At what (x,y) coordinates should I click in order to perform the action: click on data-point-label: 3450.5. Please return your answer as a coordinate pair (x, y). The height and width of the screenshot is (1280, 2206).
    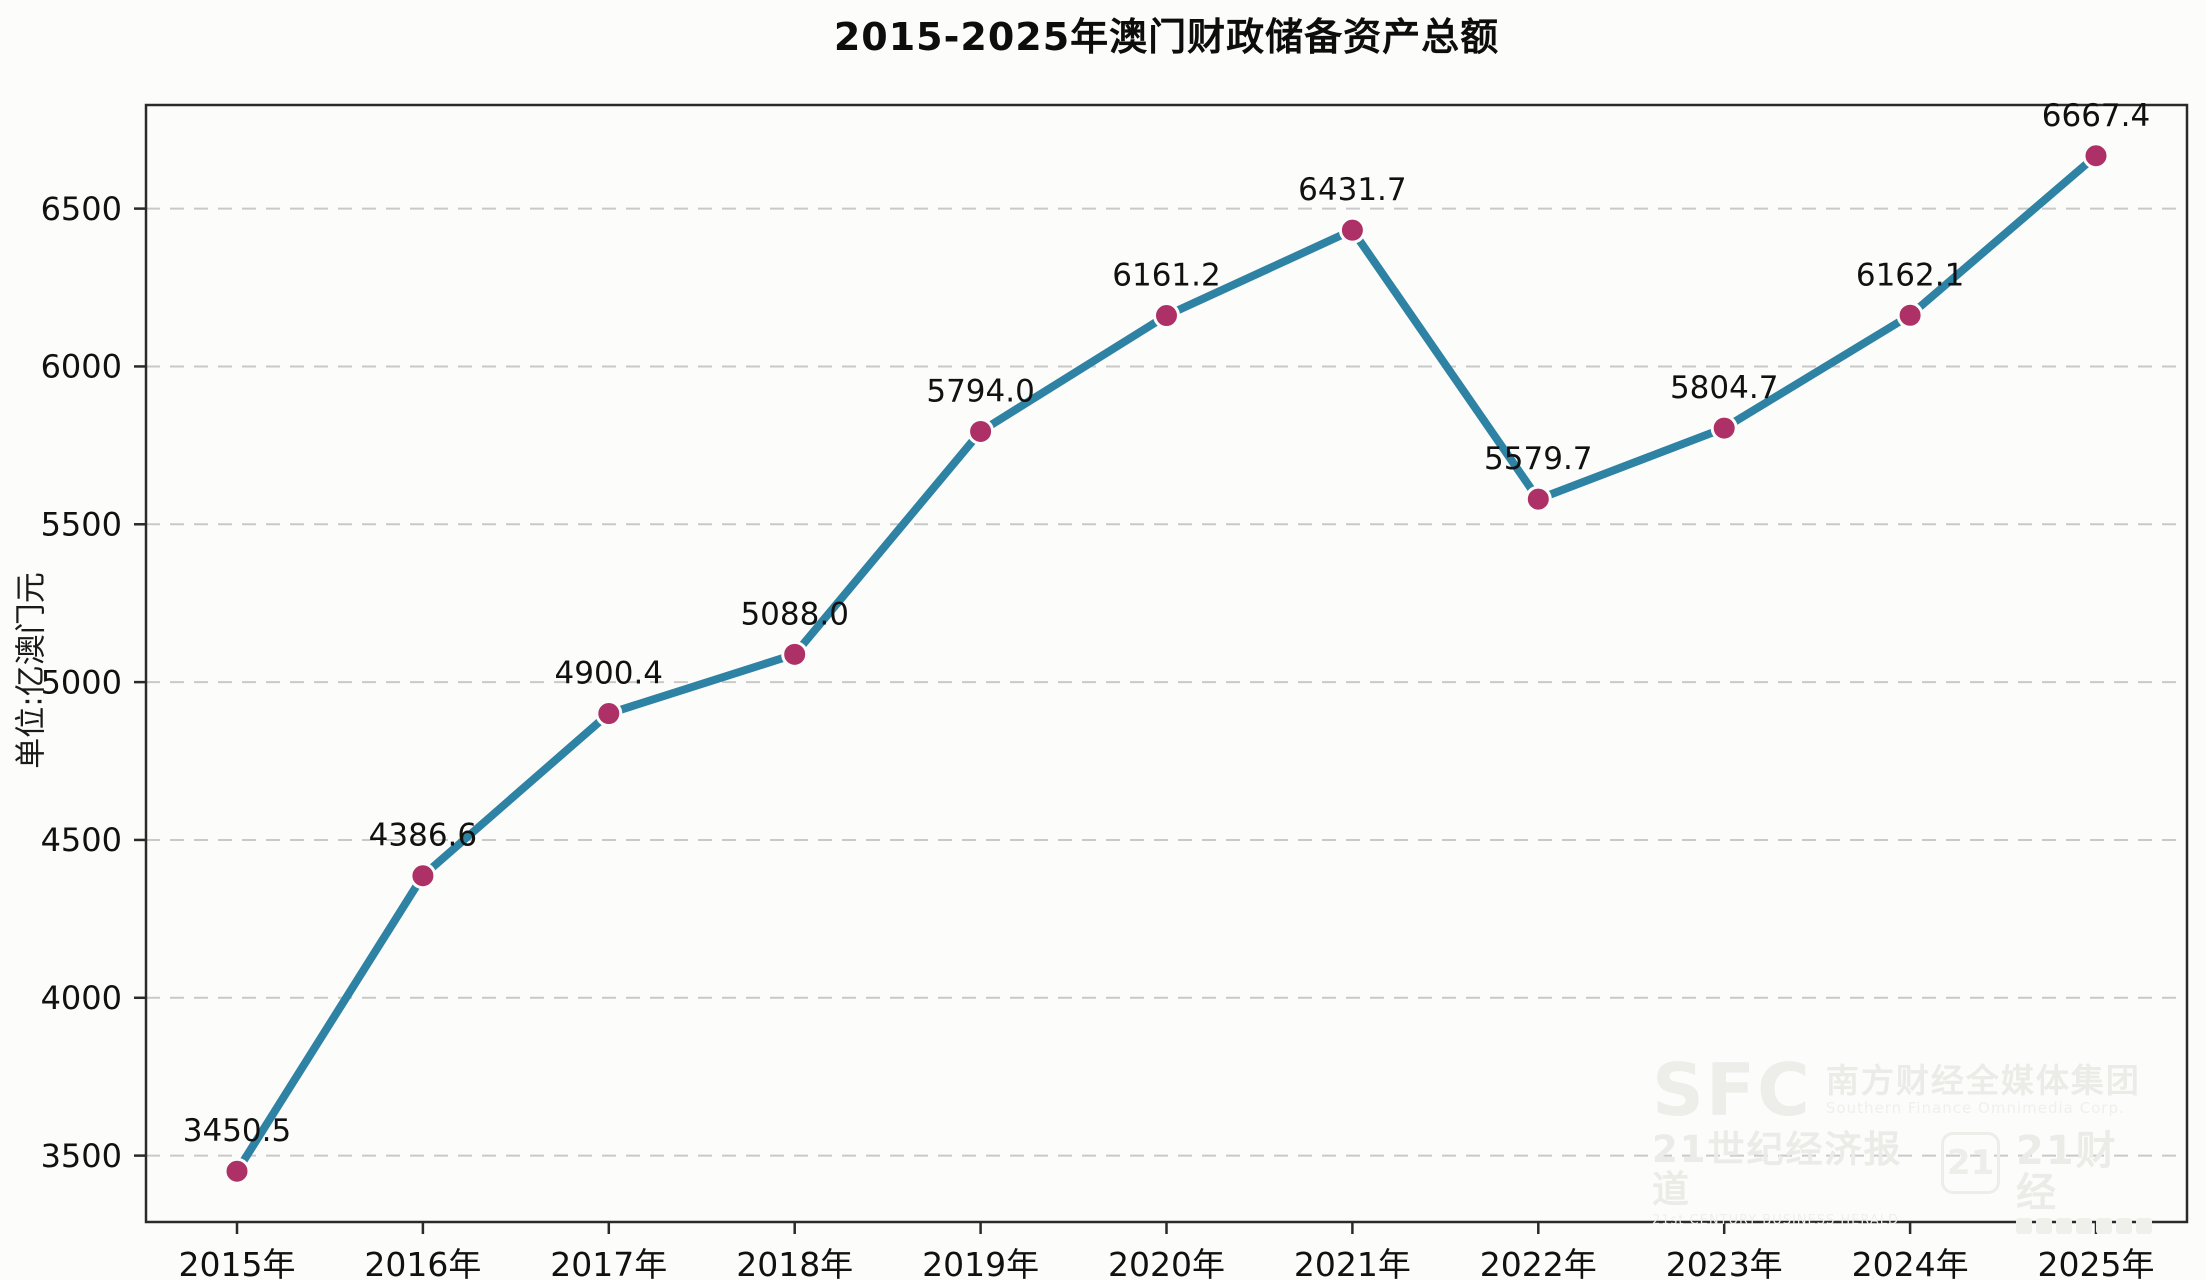
    Looking at the image, I should click on (237, 1131).